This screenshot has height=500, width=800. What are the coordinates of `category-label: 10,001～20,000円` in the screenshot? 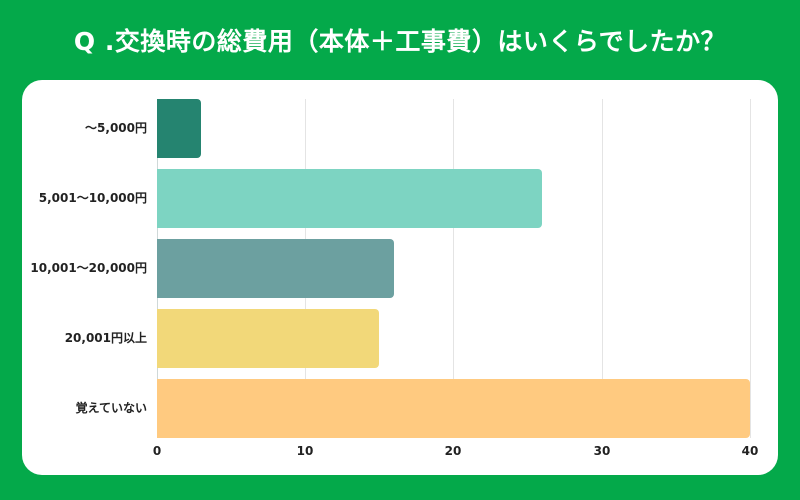 It's located at (88, 268).